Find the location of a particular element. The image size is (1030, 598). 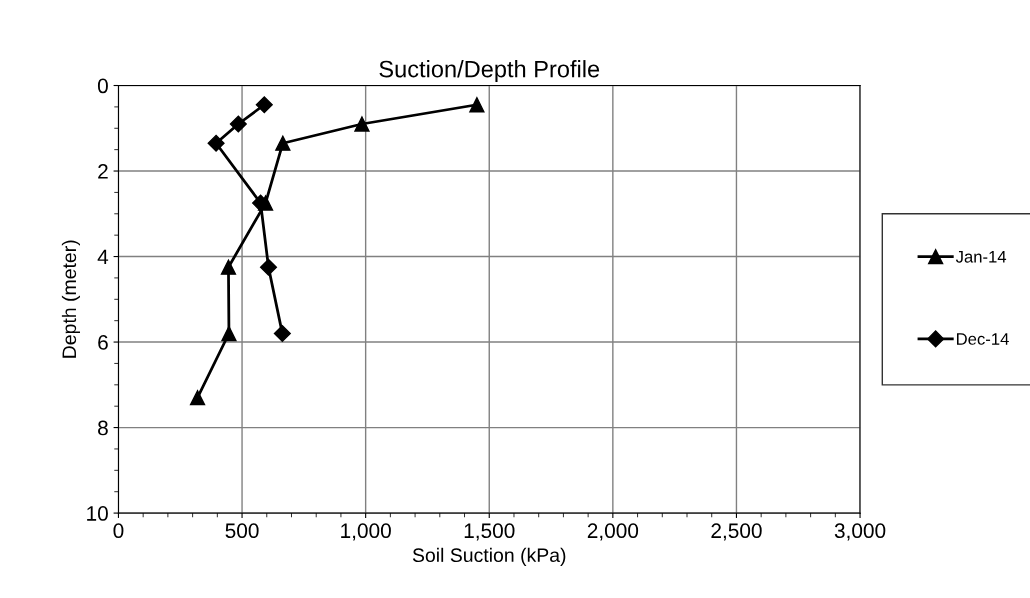

y-tick-label: 8 is located at coordinates (103, 428).